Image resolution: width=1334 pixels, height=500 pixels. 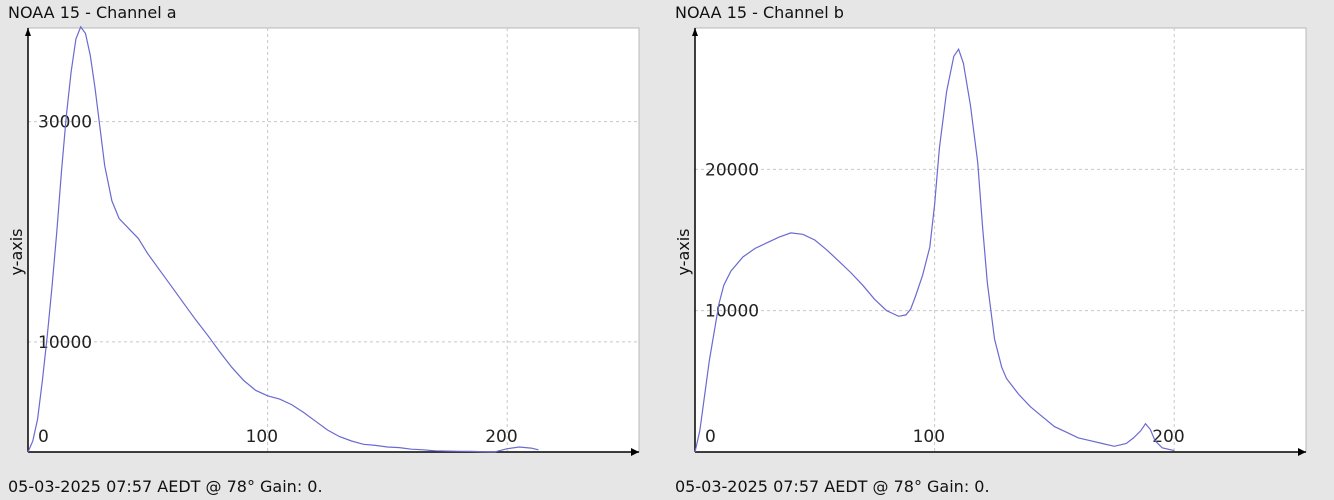 I want to click on y-tick-label: 30000, so click(x=65, y=123).